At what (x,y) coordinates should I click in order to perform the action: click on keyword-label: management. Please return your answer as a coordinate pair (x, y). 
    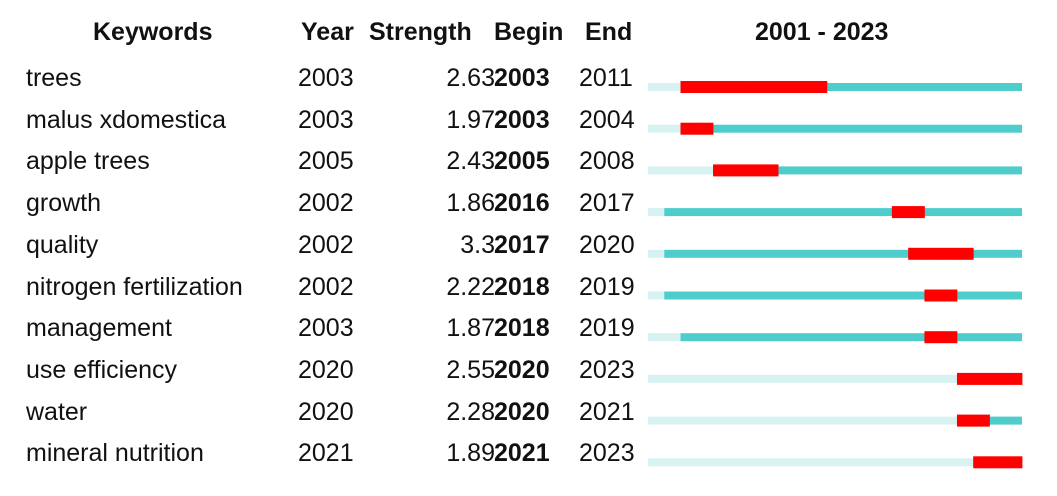
    Looking at the image, I should click on (99, 328).